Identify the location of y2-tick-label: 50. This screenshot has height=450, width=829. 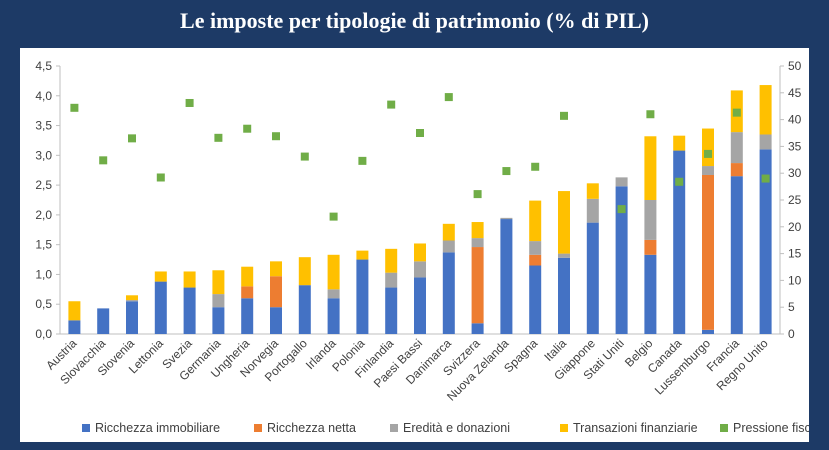
(795, 66).